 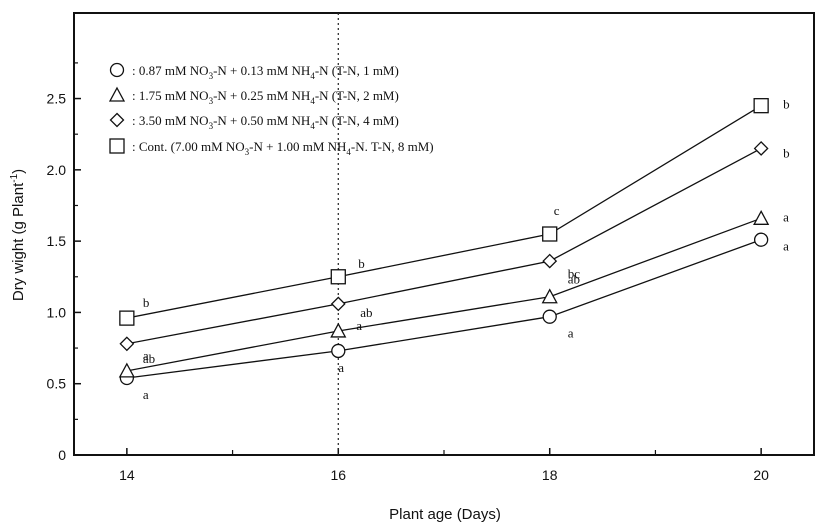 I want to click on y-axis-title: Dry wight (g Plant-1), so click(x=18, y=235).